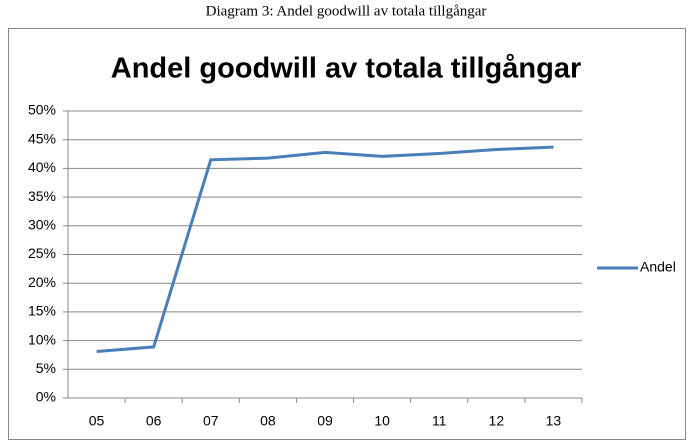 This screenshot has height=441, width=692. Describe the element at coordinates (154, 421) in the screenshot. I see `x-tick-label: 06` at that location.